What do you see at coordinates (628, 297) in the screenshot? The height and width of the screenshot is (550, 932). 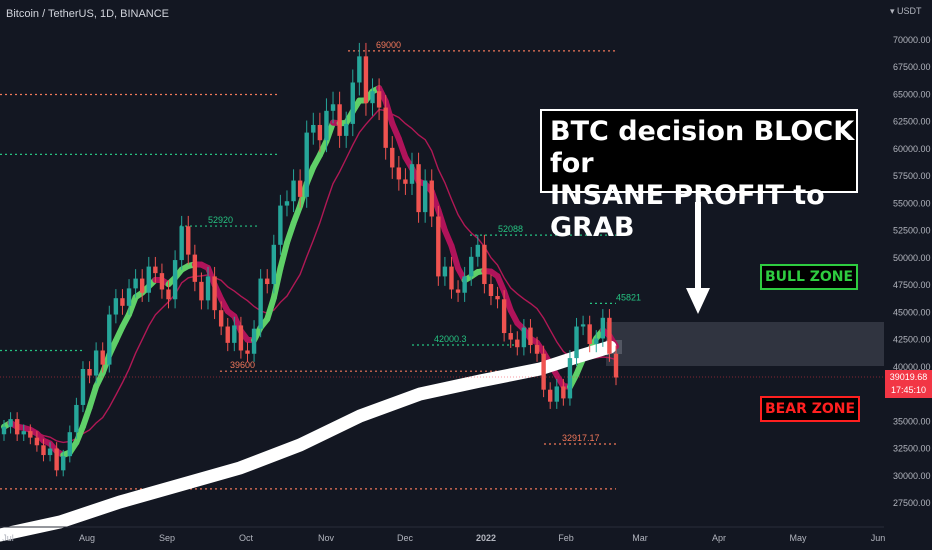 I see `level-label: 45821` at bounding box center [628, 297].